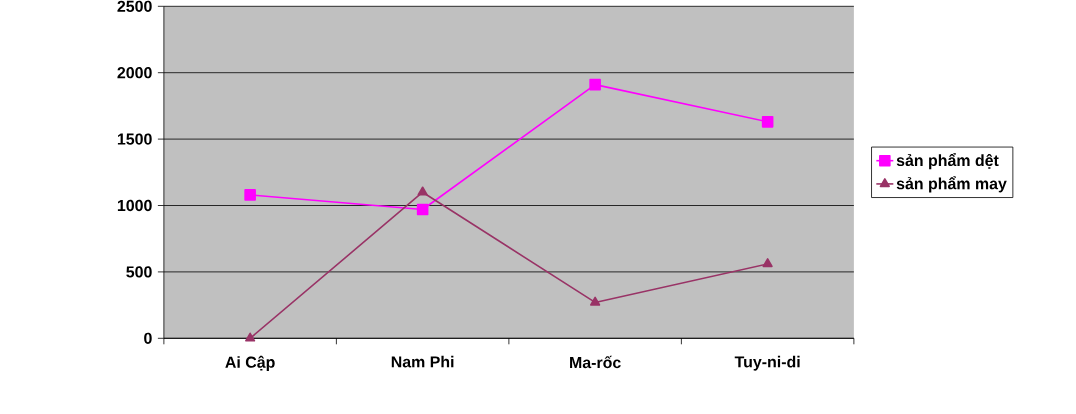 This screenshot has height=414, width=1076. Describe the element at coordinates (422, 361) in the screenshot. I see `x-tick-label: Nam Phi` at that location.